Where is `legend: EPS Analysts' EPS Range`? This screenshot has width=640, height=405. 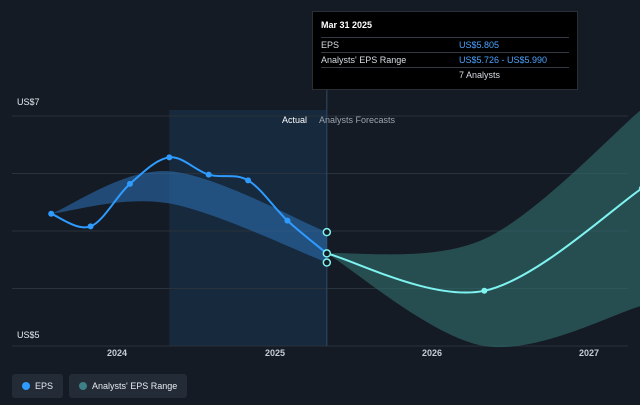 legend: EPS Analysts' EPS Range is located at coordinates (100, 386).